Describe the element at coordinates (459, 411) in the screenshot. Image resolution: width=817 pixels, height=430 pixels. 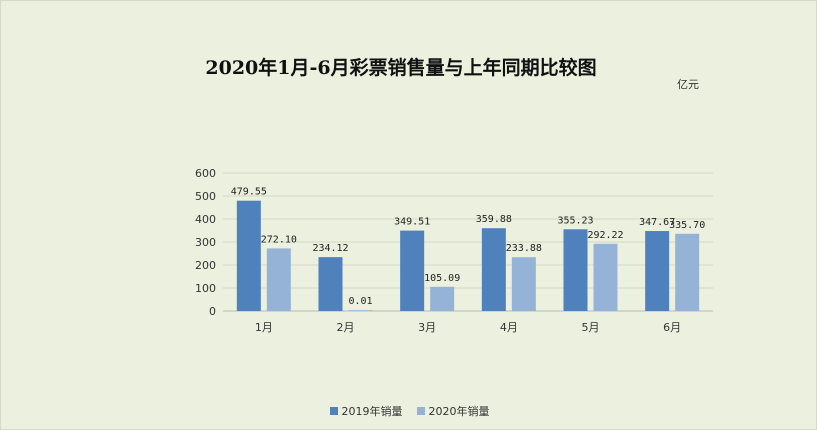
I see `legend-label-2020: 2020年销量` at that location.